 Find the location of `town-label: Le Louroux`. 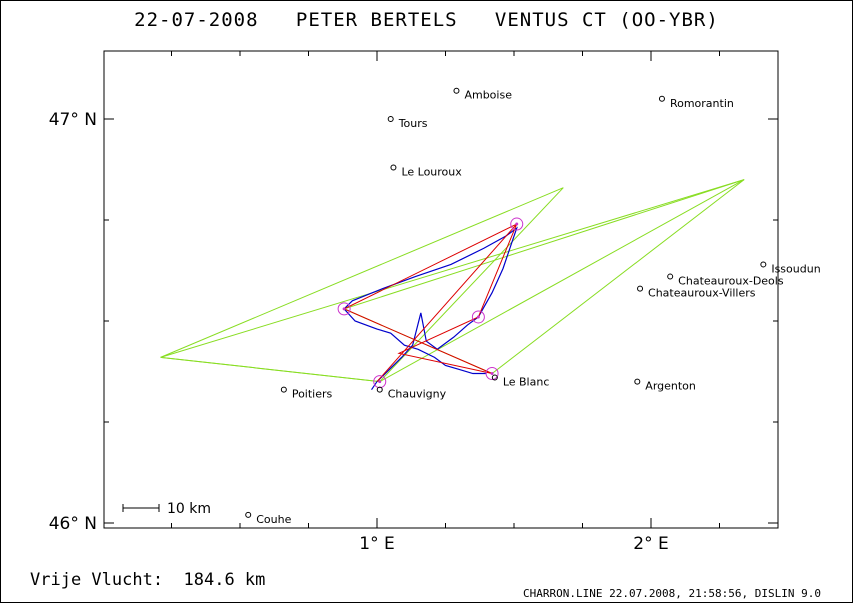

town-label: Le Louroux is located at coordinates (431, 171).